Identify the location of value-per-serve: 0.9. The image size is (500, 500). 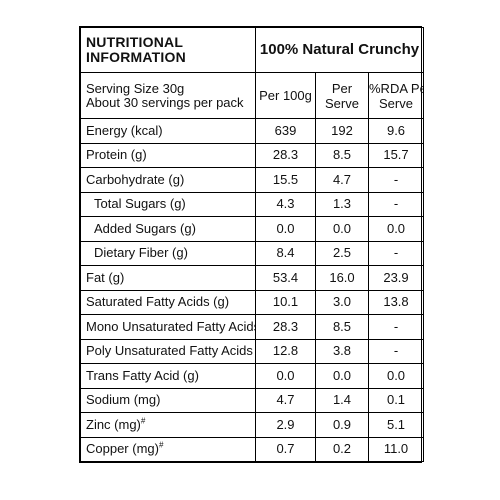
(342, 425).